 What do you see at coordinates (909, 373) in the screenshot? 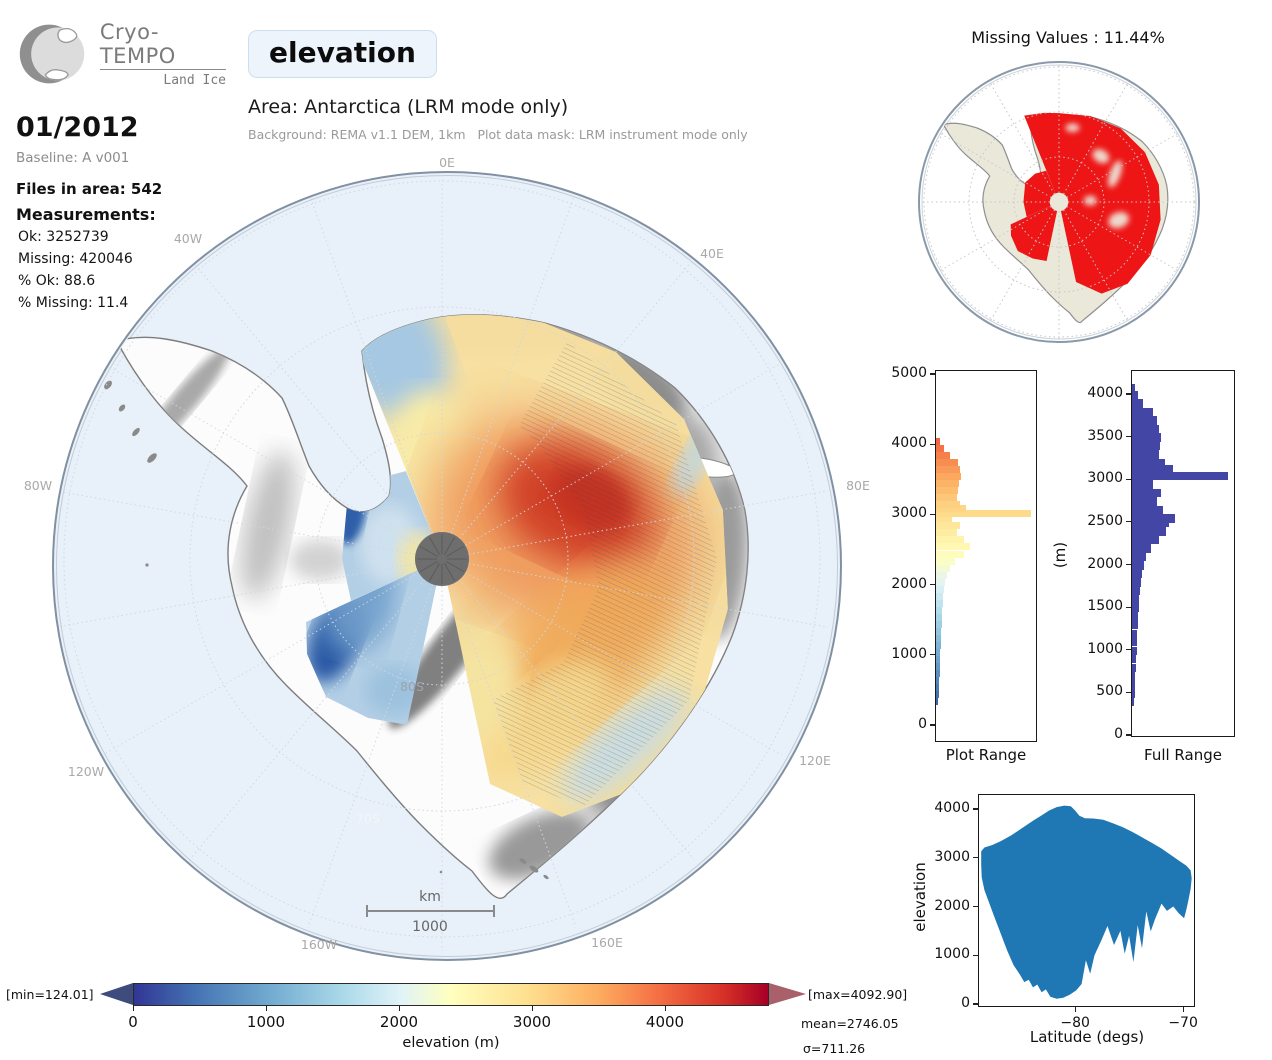
I see `hist-tick-label: 5000` at bounding box center [909, 373].